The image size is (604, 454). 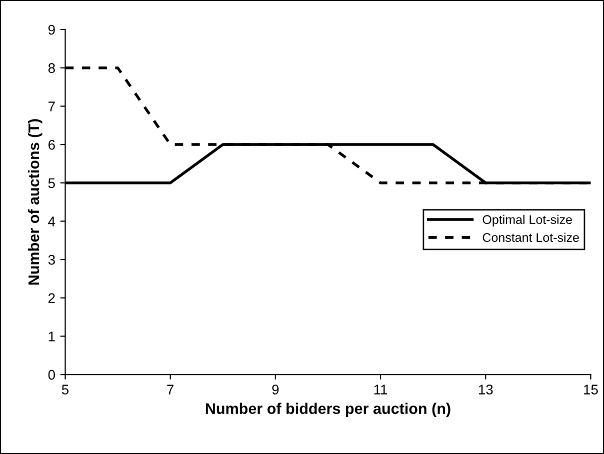 I want to click on y-tick-label: 0, so click(x=51, y=375).